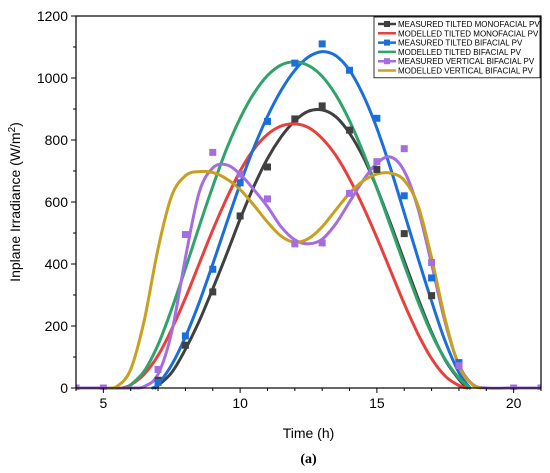 The image size is (550, 473). What do you see at coordinates (64, 388) in the screenshot?
I see `y-tick-label: 0` at bounding box center [64, 388].